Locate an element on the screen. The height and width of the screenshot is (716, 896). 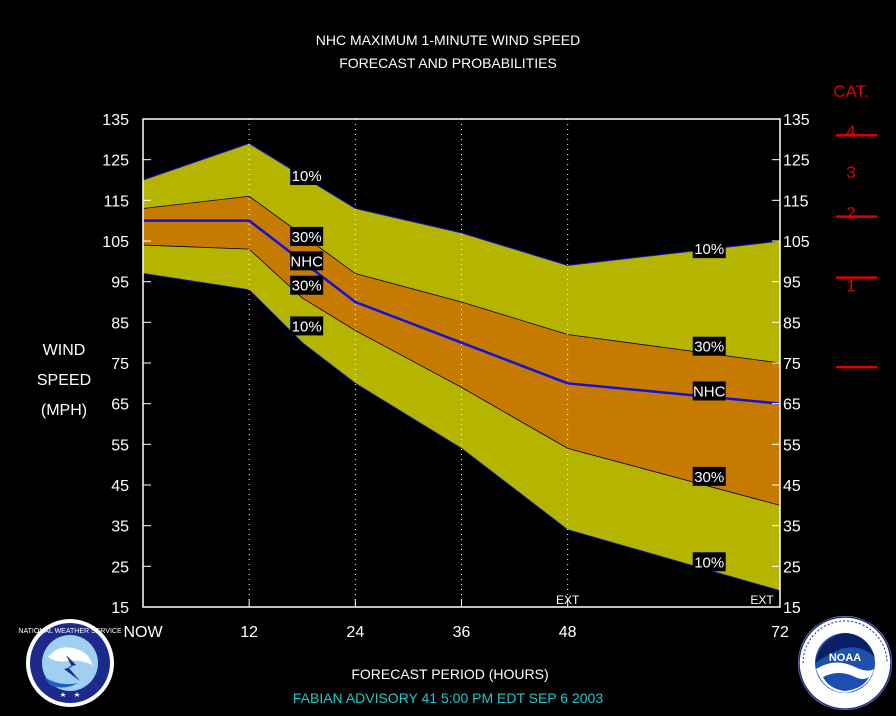
band-label-1: 30% is located at coordinates (307, 237).